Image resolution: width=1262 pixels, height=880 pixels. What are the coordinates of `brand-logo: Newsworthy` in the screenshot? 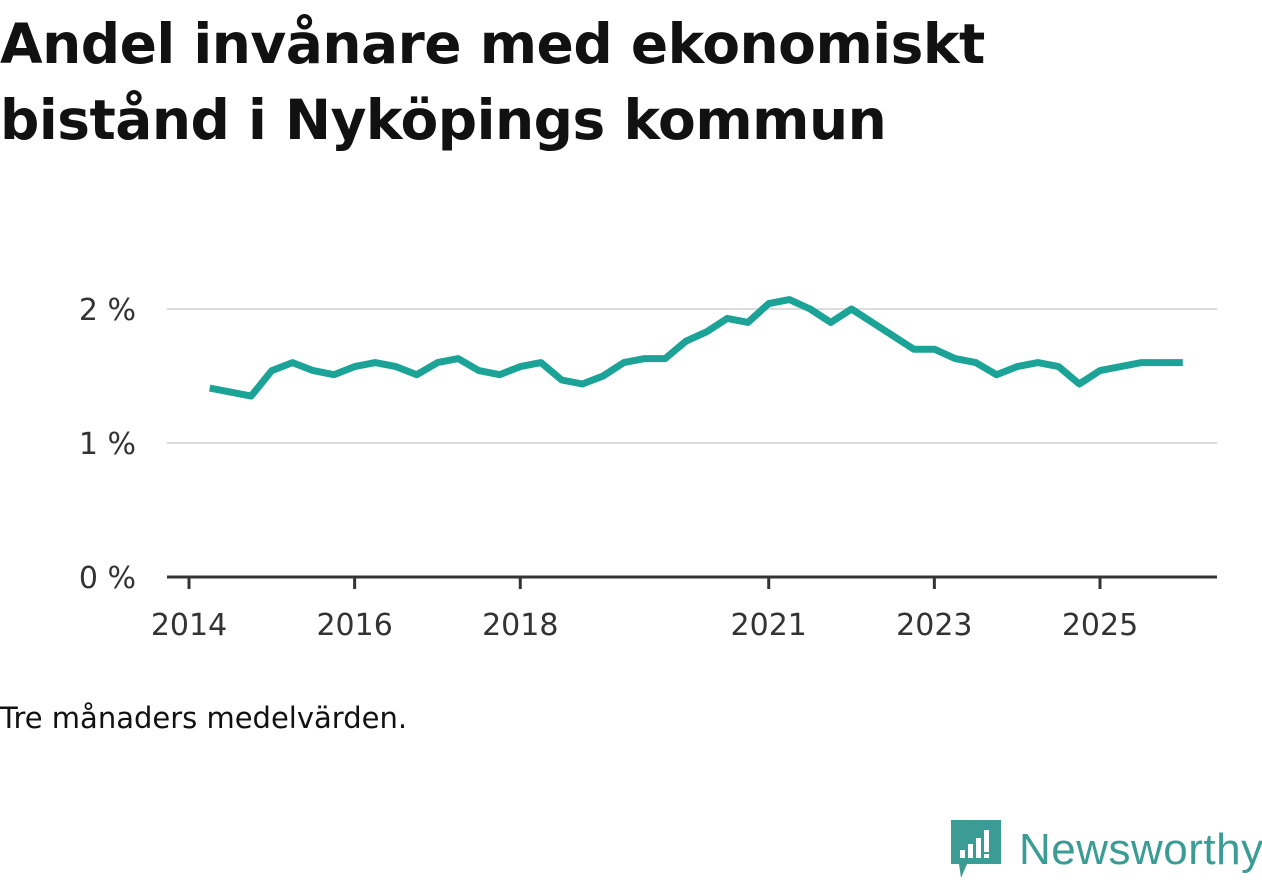 It's located at (1106, 850).